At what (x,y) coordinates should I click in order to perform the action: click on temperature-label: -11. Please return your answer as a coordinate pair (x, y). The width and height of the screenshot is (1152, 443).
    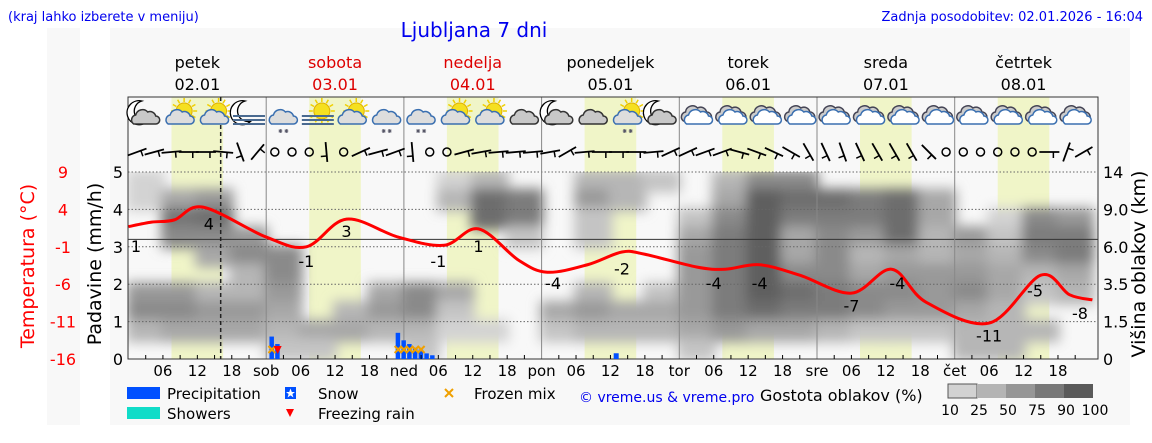
    Looking at the image, I should click on (989, 336).